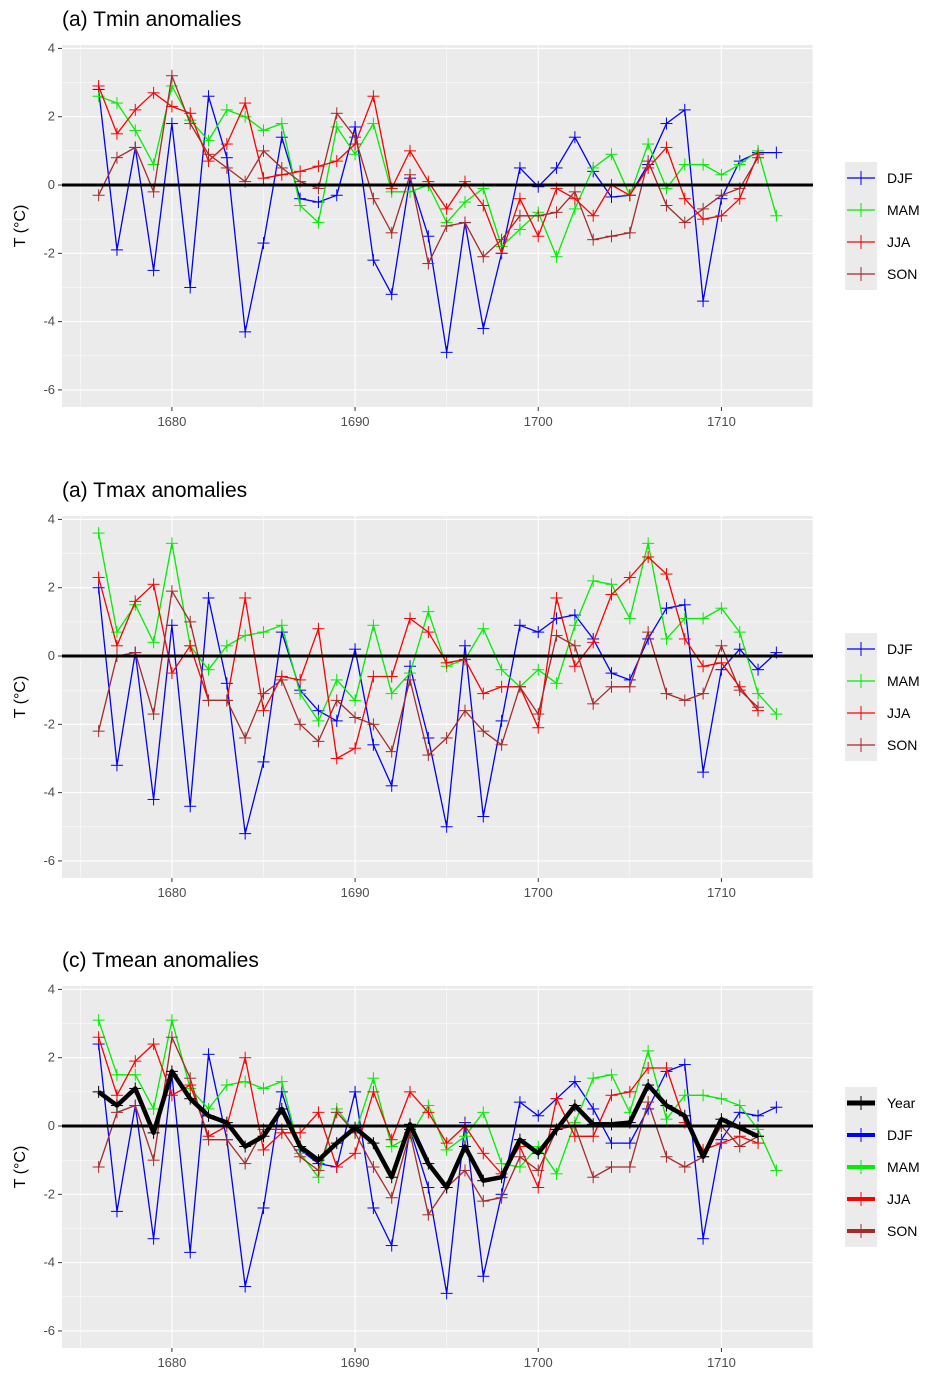 The height and width of the screenshot is (1377, 930). Describe the element at coordinates (538, 1362) in the screenshot. I see `x-tick-label: 1700` at that location.